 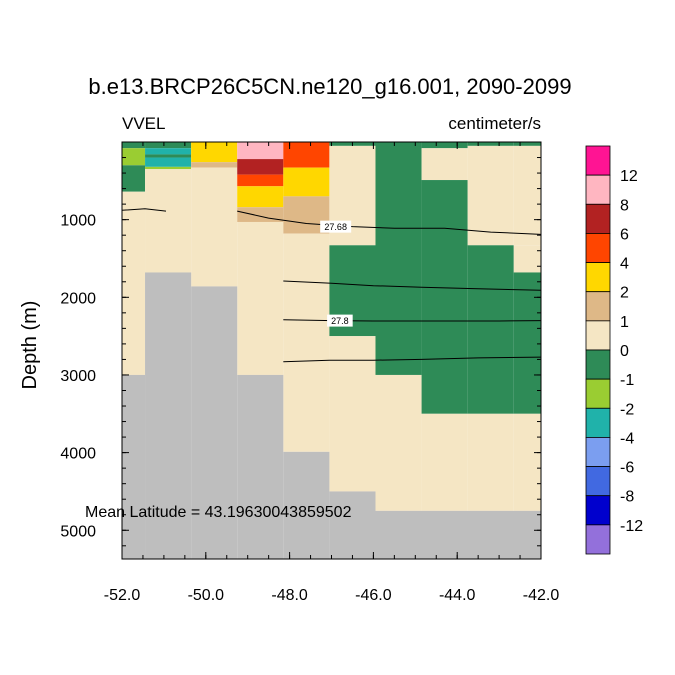 I want to click on y-tick-label: 2000, so click(x=78, y=298).